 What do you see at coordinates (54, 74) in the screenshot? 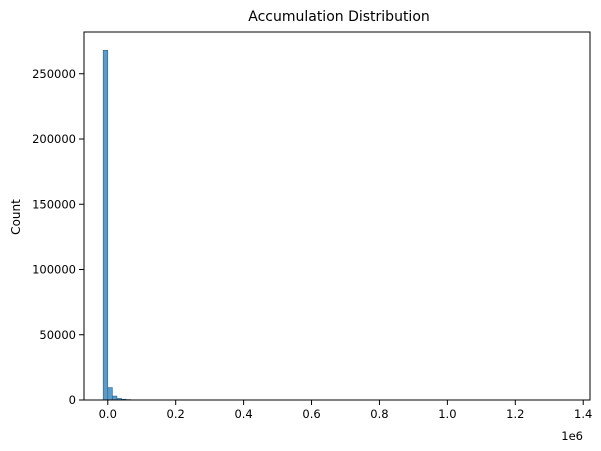
I see `y-tick-label: 250000` at bounding box center [54, 74].